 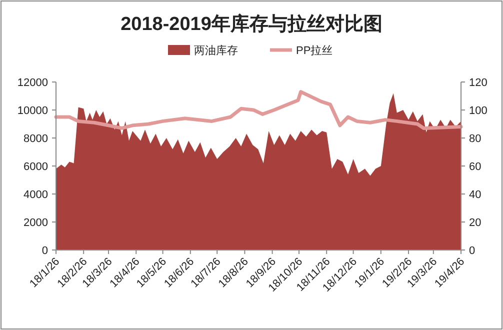 What do you see at coordinates (478, 83) in the screenshot?
I see `y2-tick-label: 120` at bounding box center [478, 83].